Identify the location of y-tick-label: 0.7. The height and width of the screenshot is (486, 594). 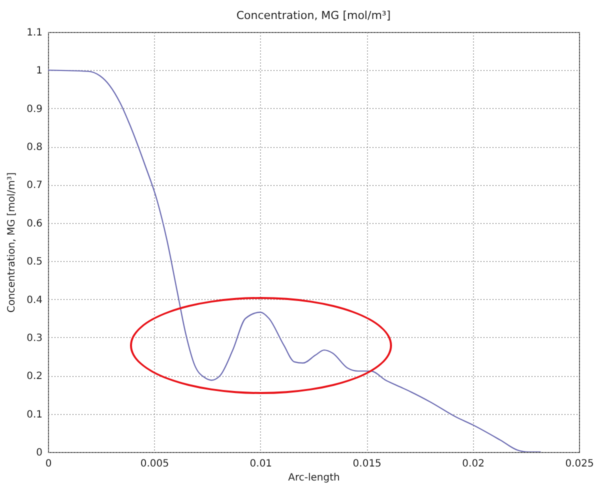
(34, 186).